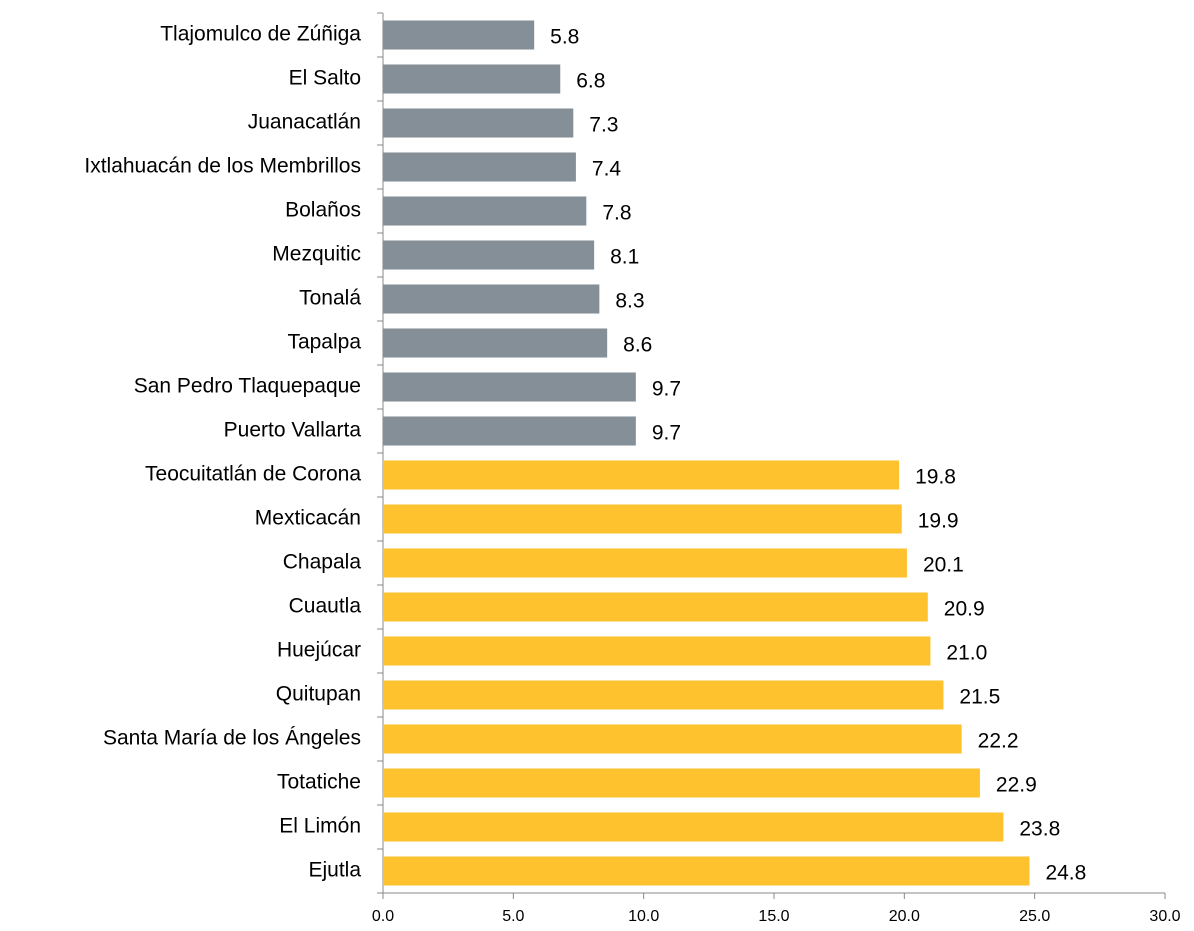  What do you see at coordinates (222, 166) in the screenshot?
I see `y-tick-label: Ixtlahuacán de los Membrillos` at bounding box center [222, 166].